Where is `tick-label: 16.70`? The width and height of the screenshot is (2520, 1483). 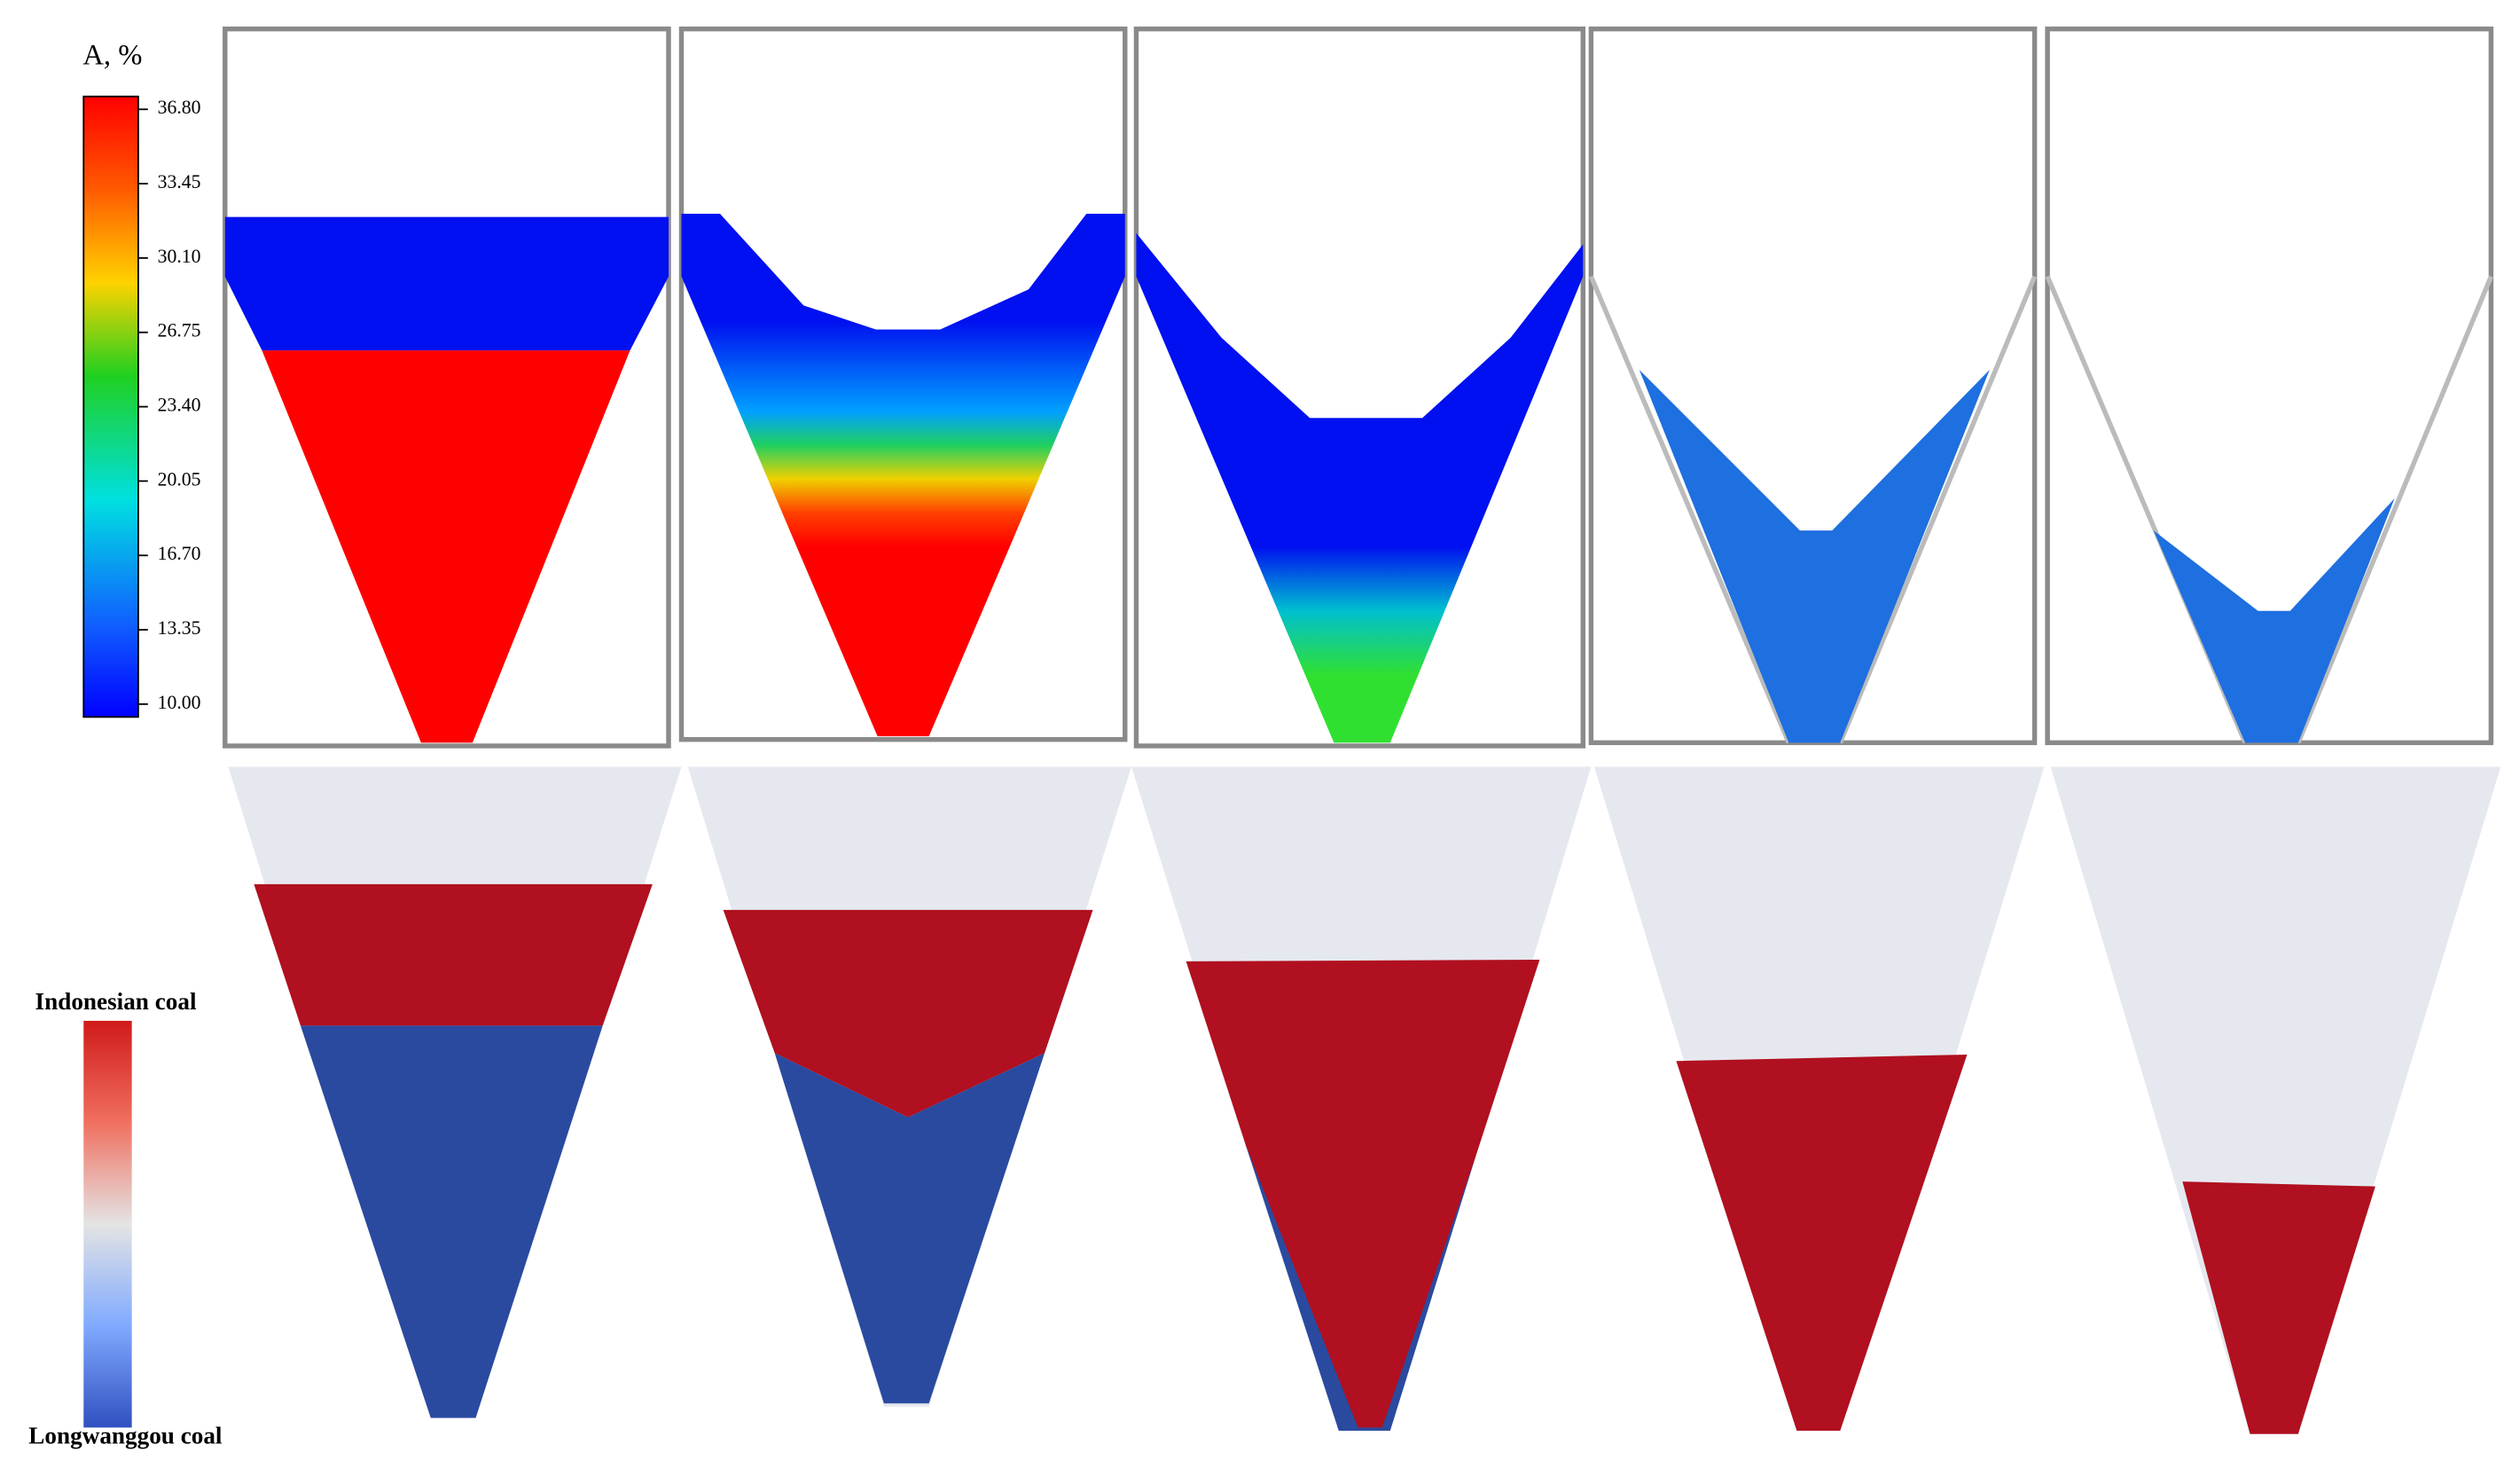
tick-label: 16.70 is located at coordinates (179, 554).